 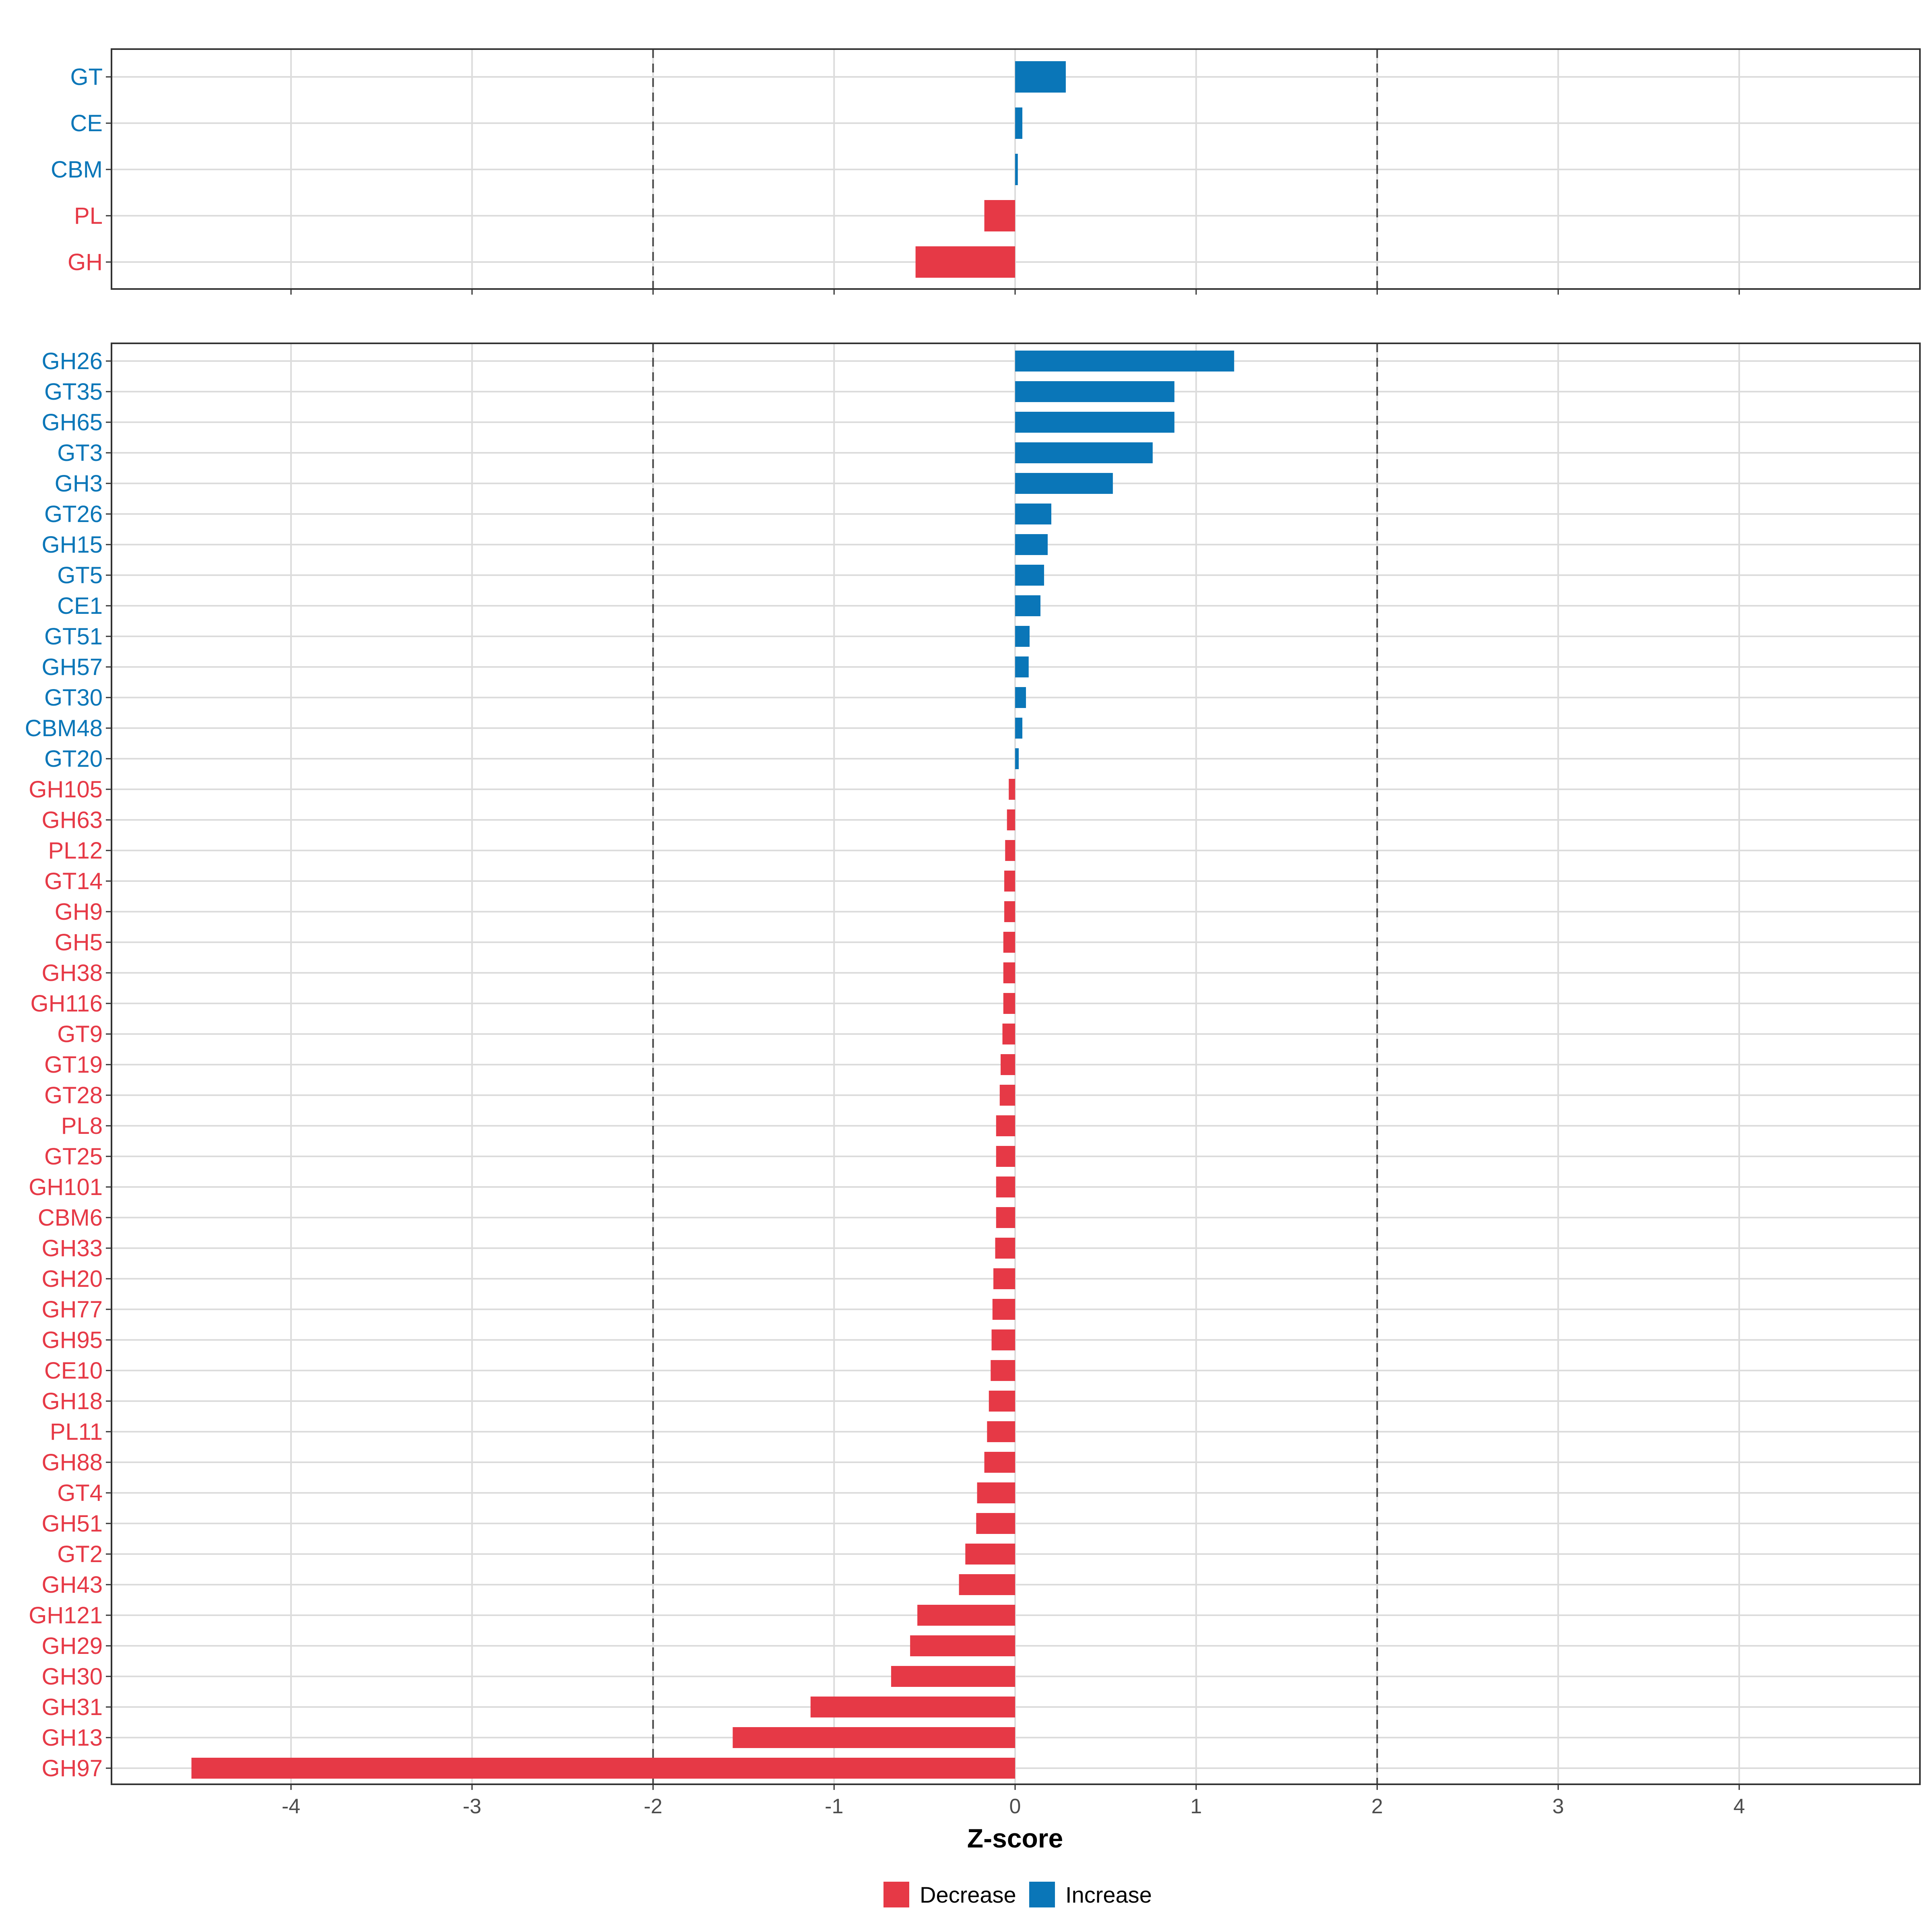 I want to click on bar-pl, so click(x=999, y=215).